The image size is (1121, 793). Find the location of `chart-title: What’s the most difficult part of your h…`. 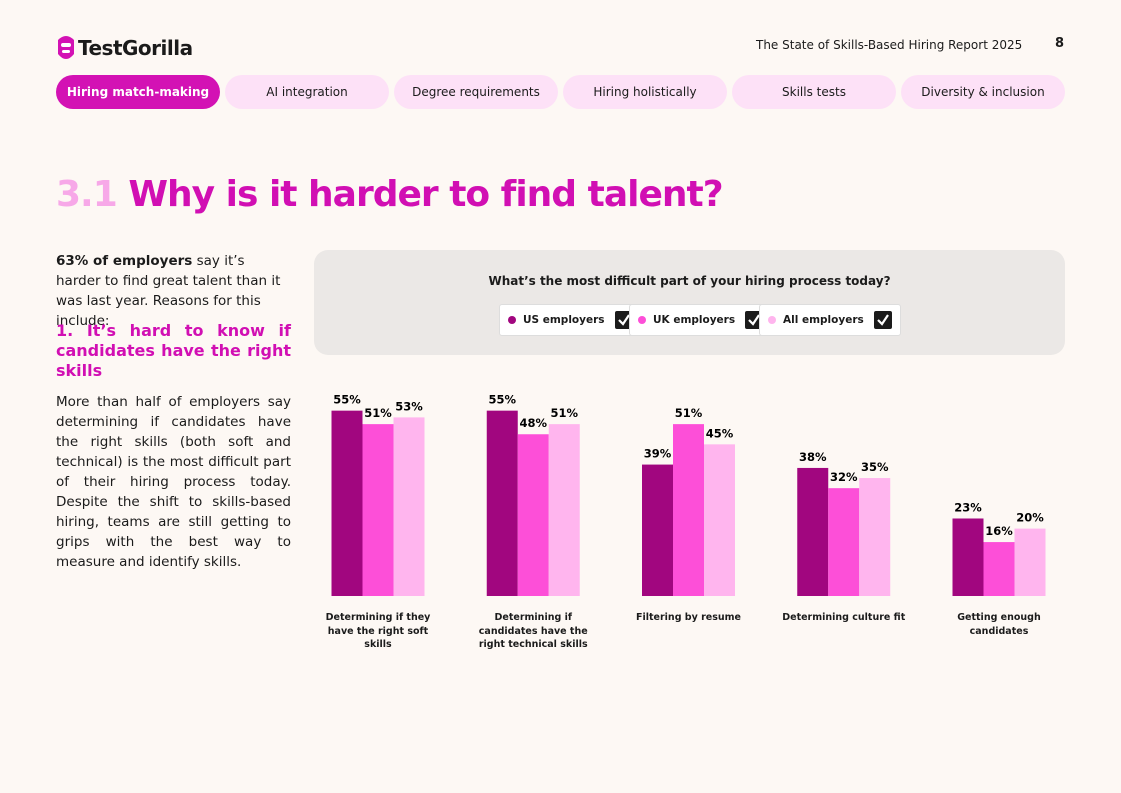

chart-title: What’s the most difficult part of your h… is located at coordinates (689, 281).